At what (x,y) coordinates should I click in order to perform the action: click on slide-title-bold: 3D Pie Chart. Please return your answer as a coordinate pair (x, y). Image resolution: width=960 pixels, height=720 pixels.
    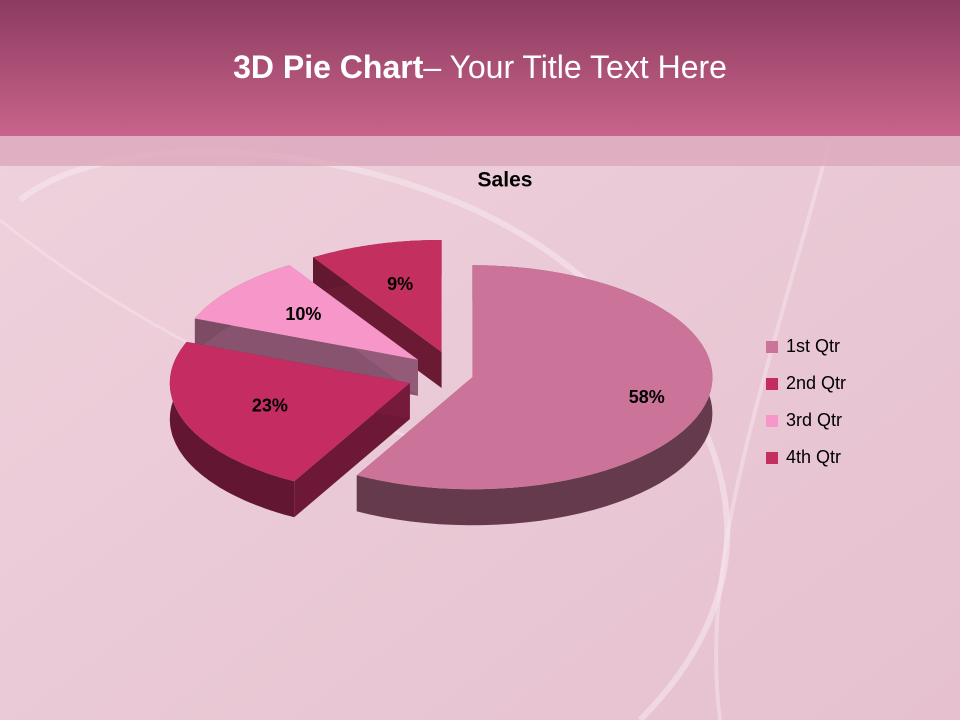
    Looking at the image, I should click on (328, 67).